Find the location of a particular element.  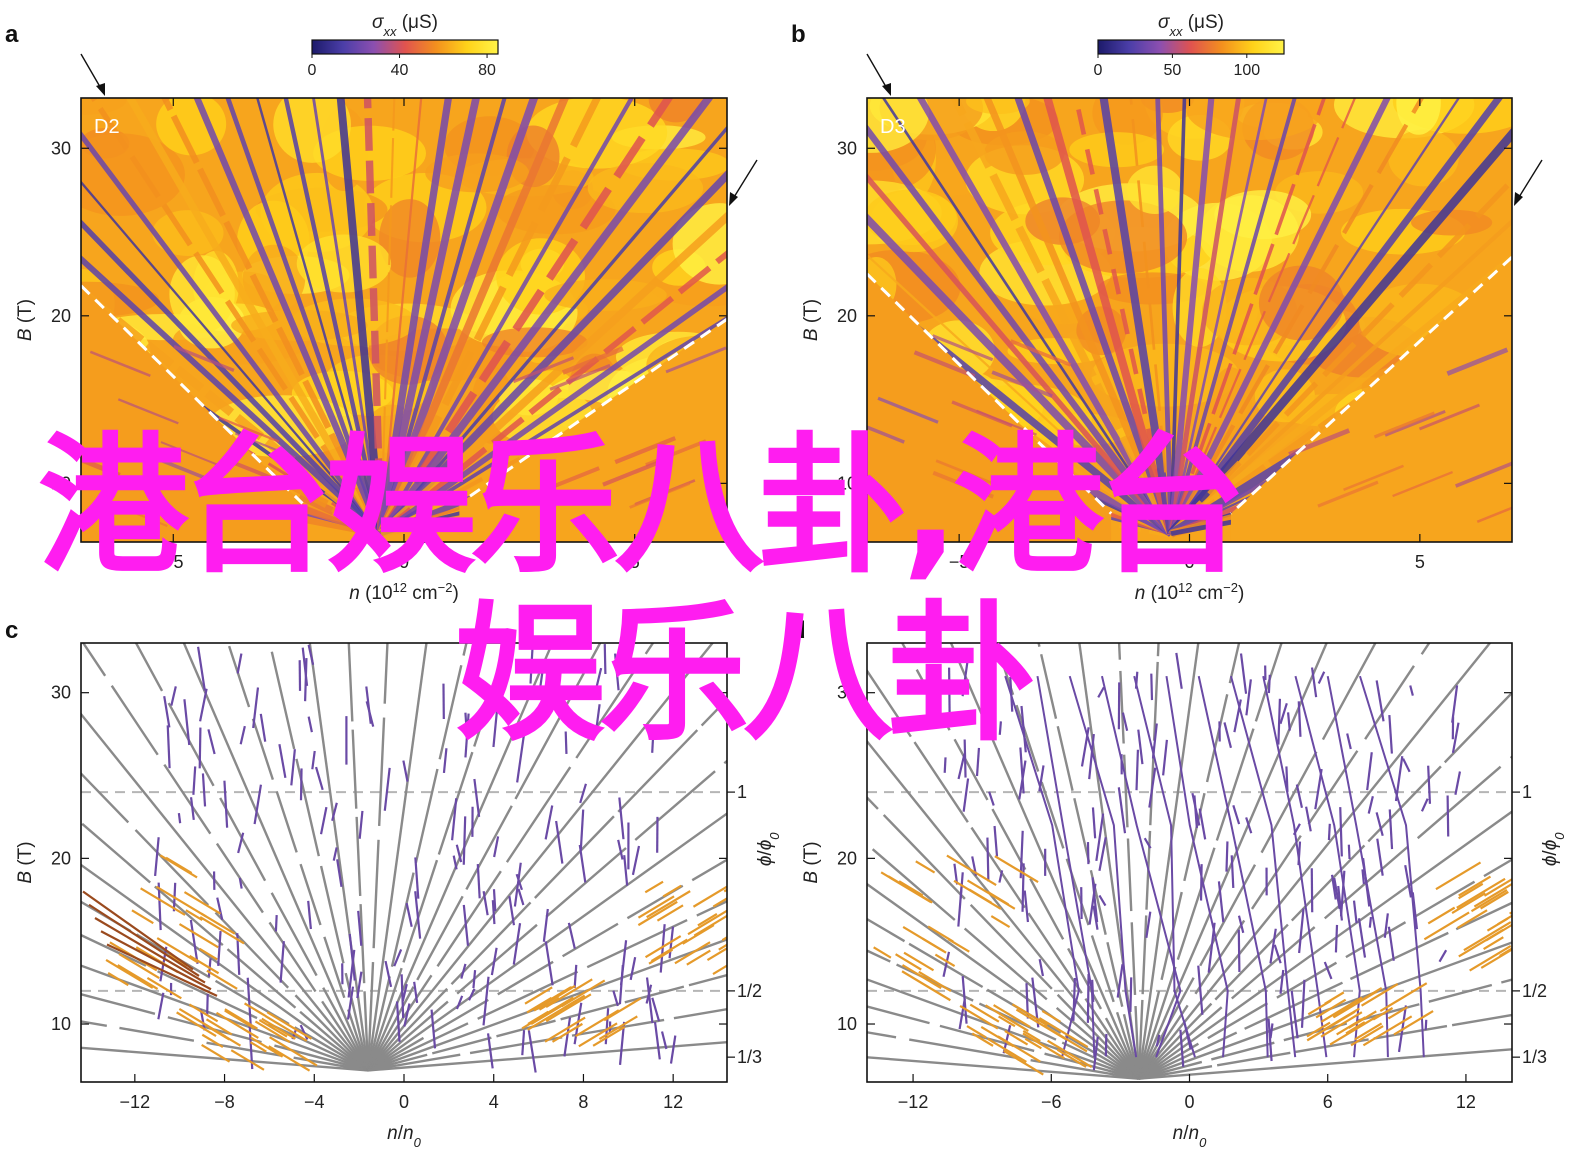

lower-left-region is located at coordinates (192, 413).